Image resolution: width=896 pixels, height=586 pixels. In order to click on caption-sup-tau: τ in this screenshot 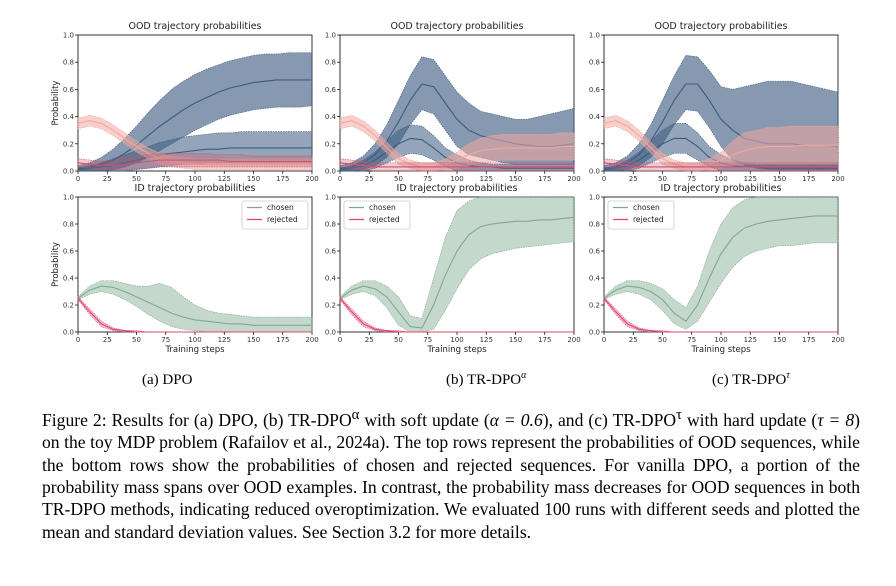, I will do `click(679, 415)`.